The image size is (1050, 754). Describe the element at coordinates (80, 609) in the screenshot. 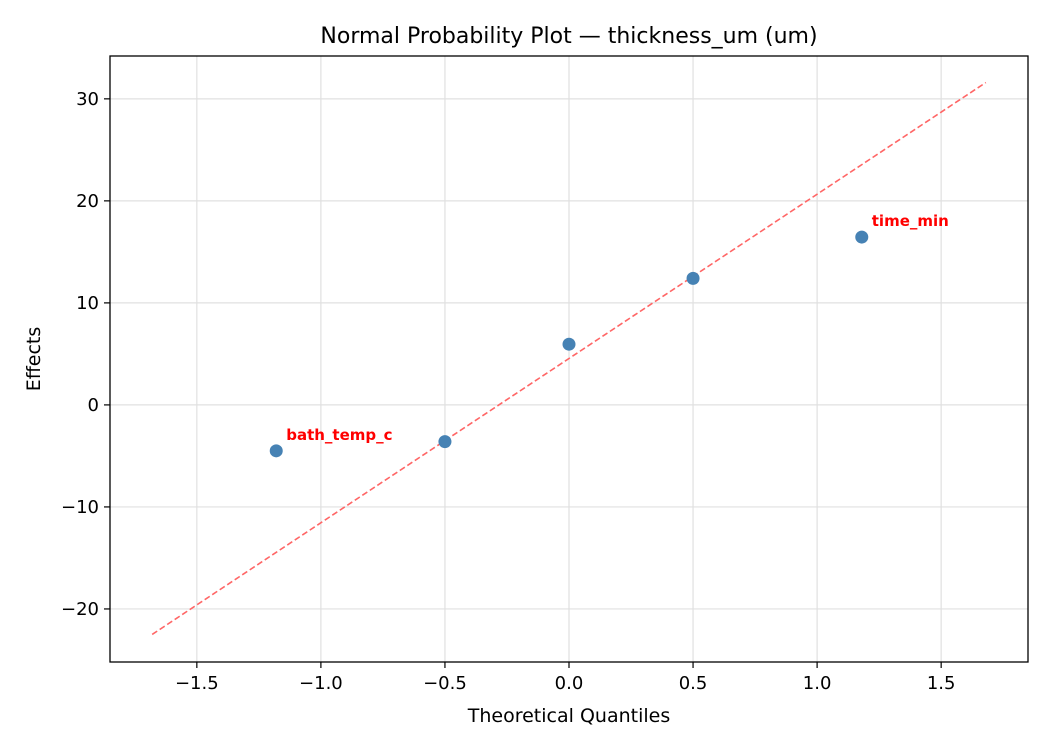

I see `y-tick-label: −20` at that location.